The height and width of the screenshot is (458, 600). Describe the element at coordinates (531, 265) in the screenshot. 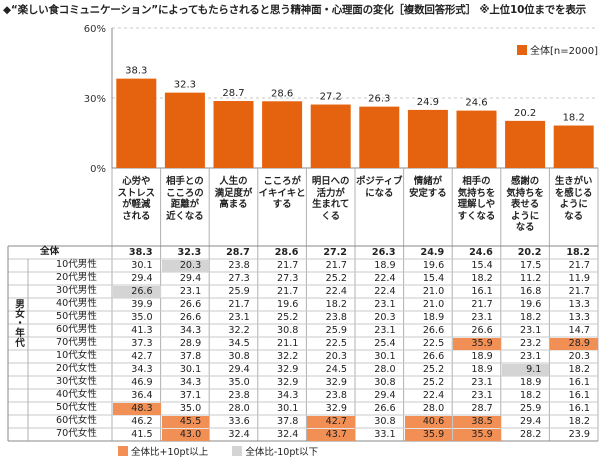

I see `table-cell: 17.5` at that location.